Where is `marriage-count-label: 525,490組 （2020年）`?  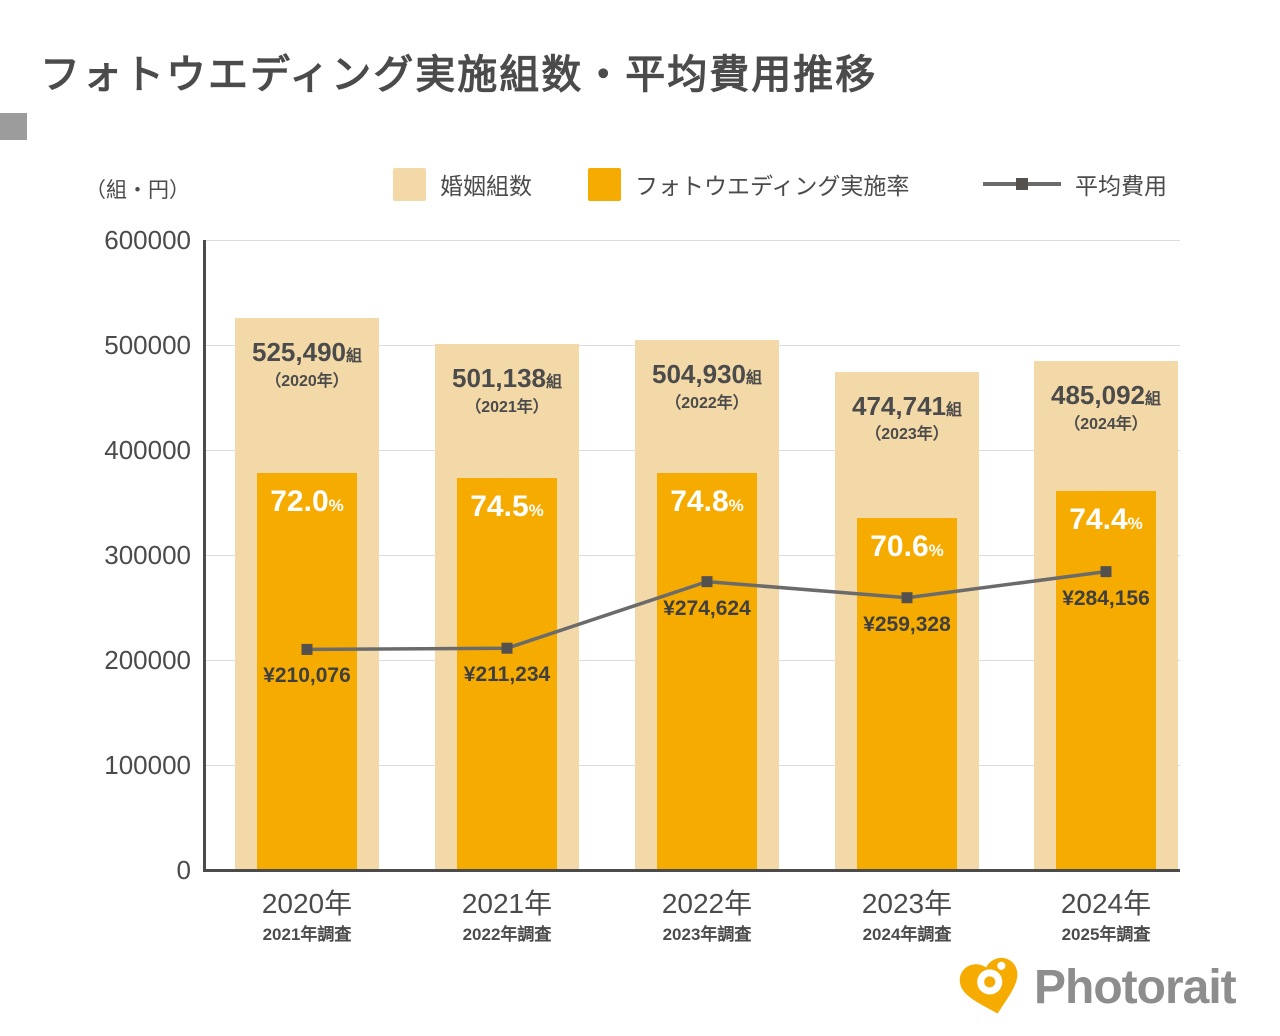 marriage-count-label: 525,490組 （2020年） is located at coordinates (307, 364).